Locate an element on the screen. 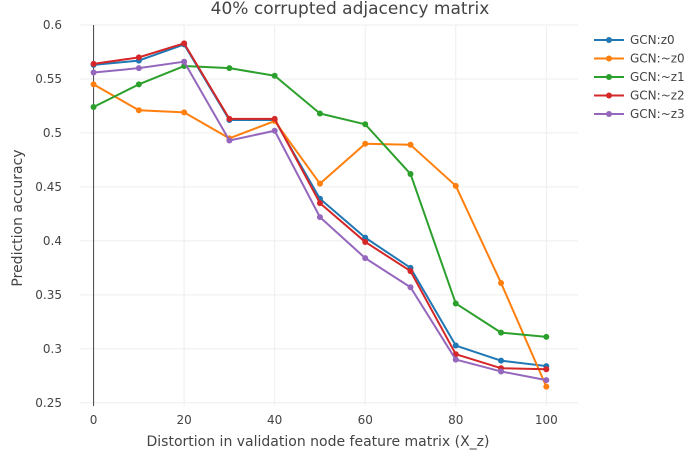 This screenshot has width=700, height=454. legend-item: GCN:z0 is located at coordinates (634, 40).